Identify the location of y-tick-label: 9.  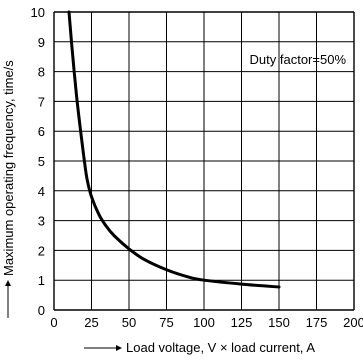
(41, 42).